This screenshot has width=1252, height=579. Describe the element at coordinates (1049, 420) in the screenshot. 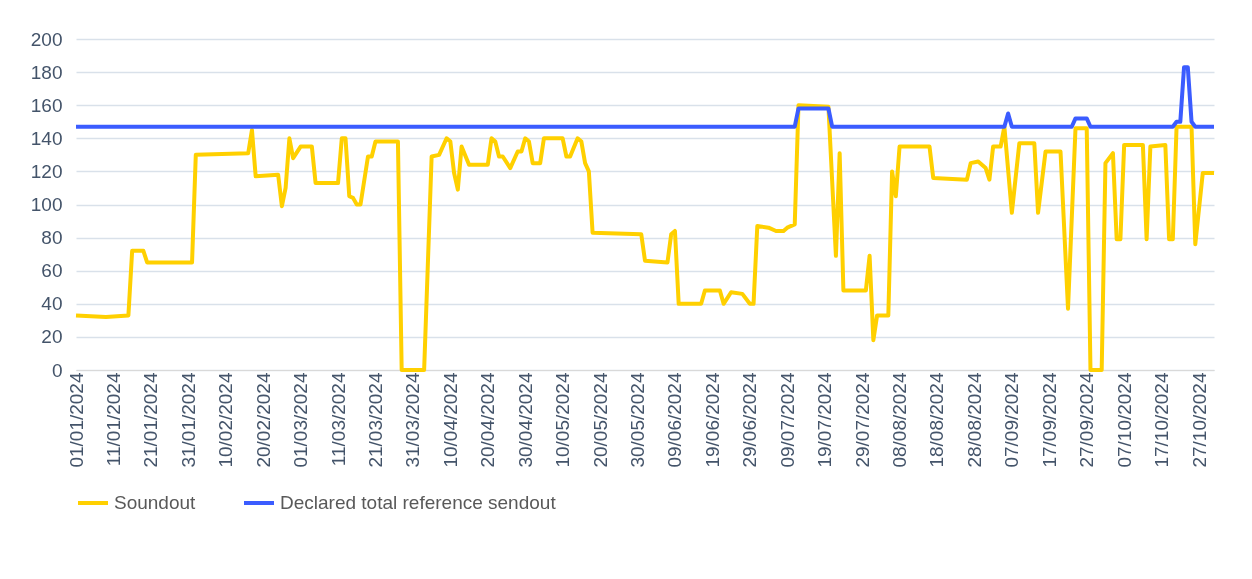

I see `x-tick-label: 17/09/2024` at that location.